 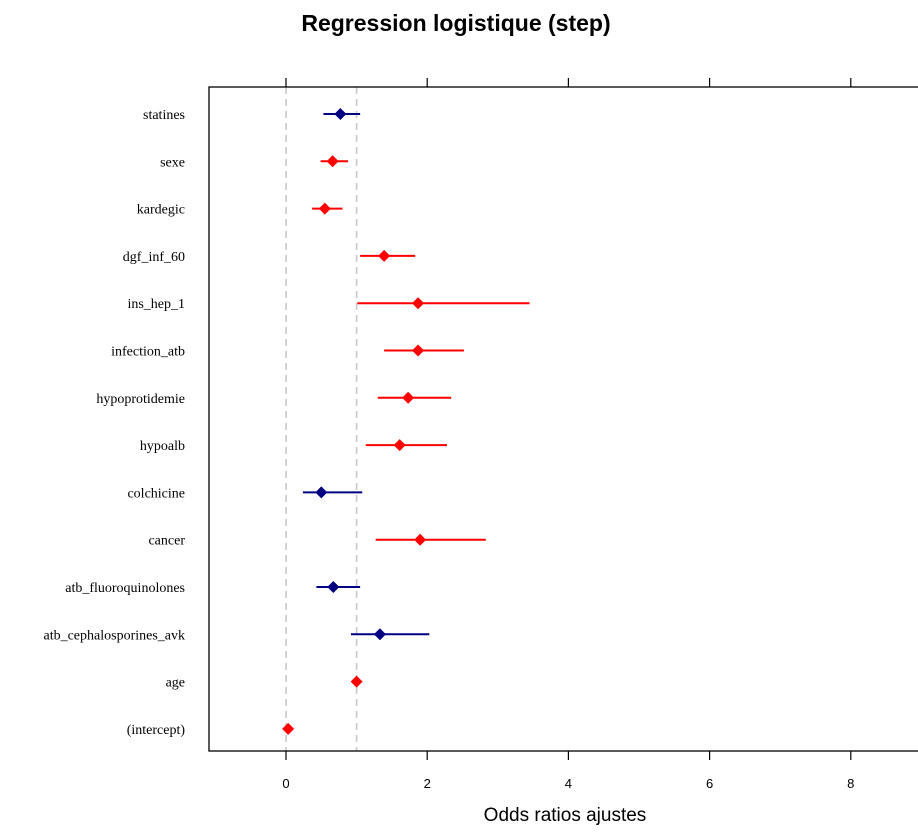 What do you see at coordinates (156, 730) in the screenshot?
I see `category-label: (intercept)` at bounding box center [156, 730].